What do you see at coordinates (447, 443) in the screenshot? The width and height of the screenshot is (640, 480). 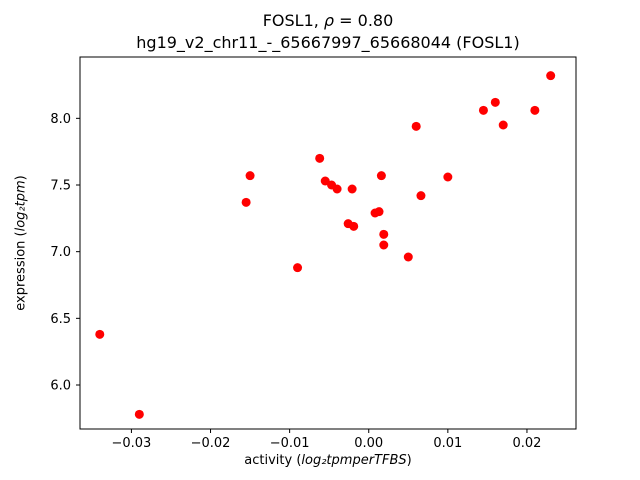 I see `x-tick-label: 0.01` at bounding box center [447, 443].